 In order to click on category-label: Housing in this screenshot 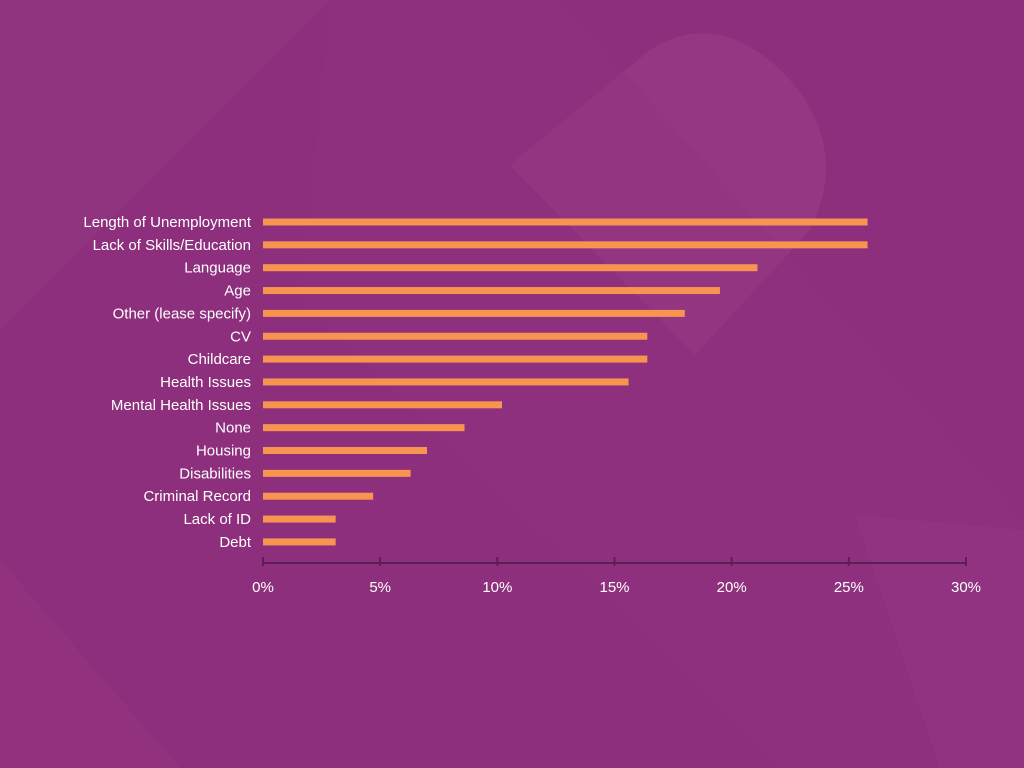, I will do `click(223, 451)`.